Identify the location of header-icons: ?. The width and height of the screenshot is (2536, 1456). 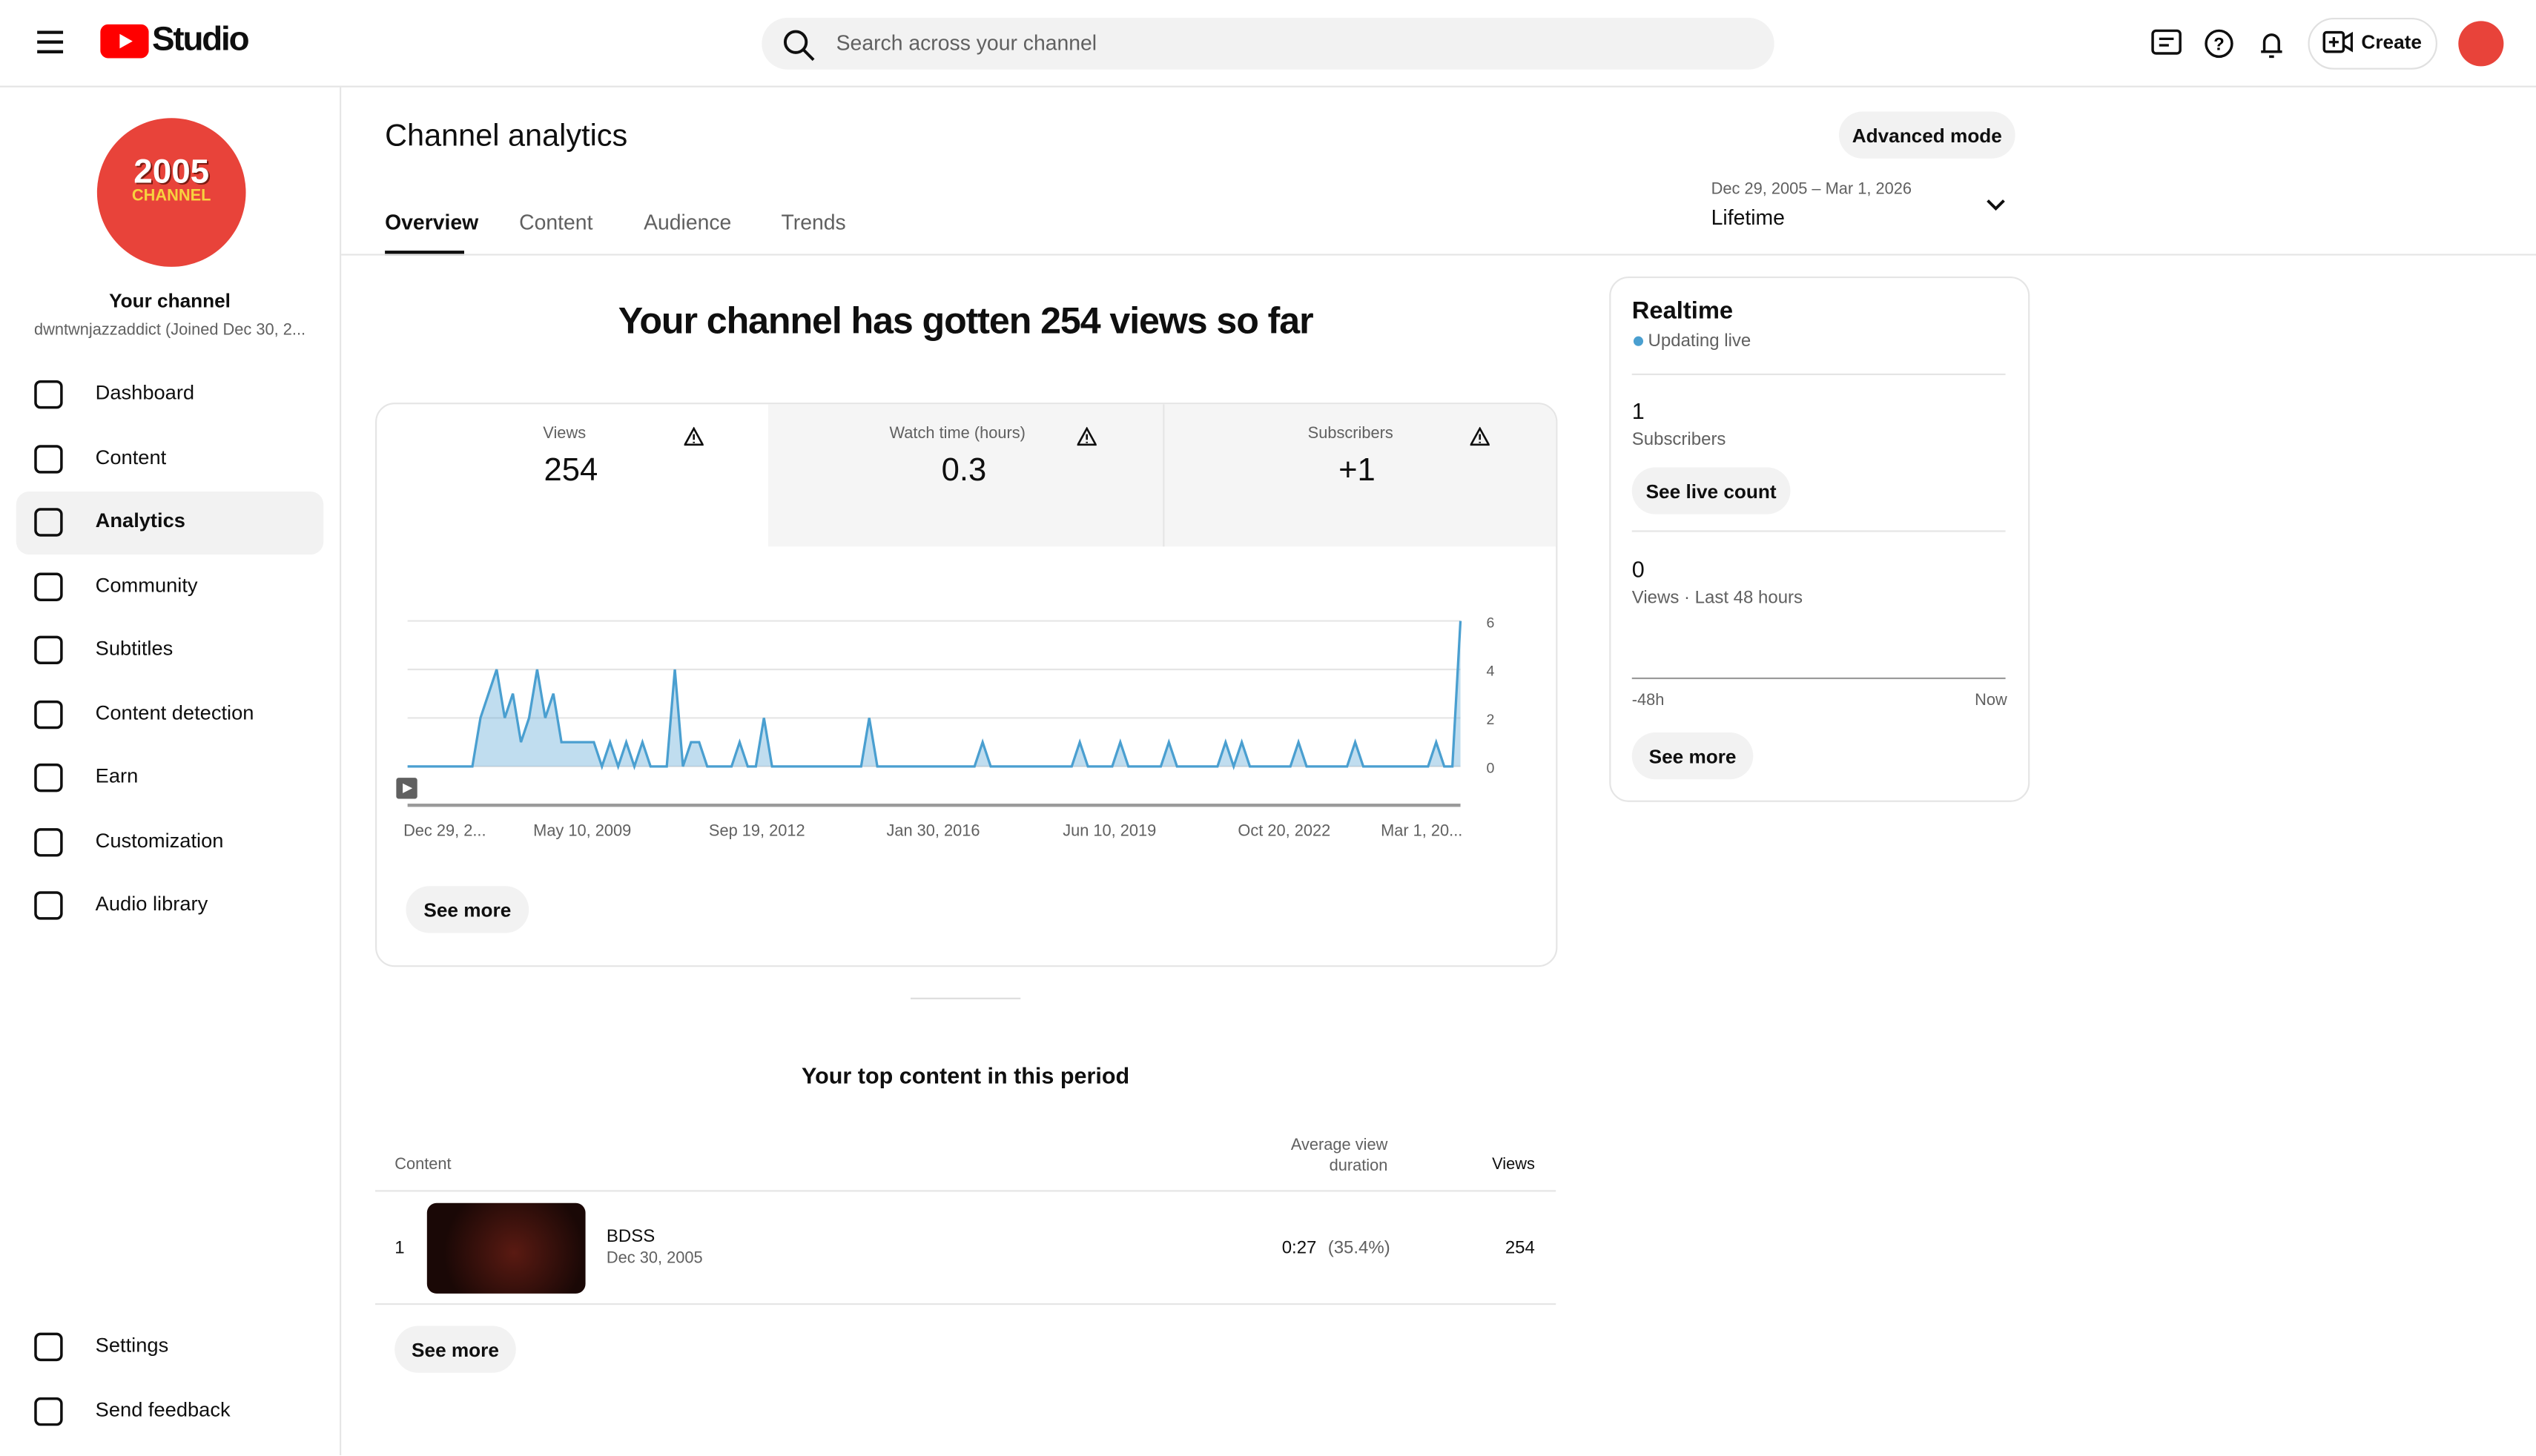
(2223, 43).